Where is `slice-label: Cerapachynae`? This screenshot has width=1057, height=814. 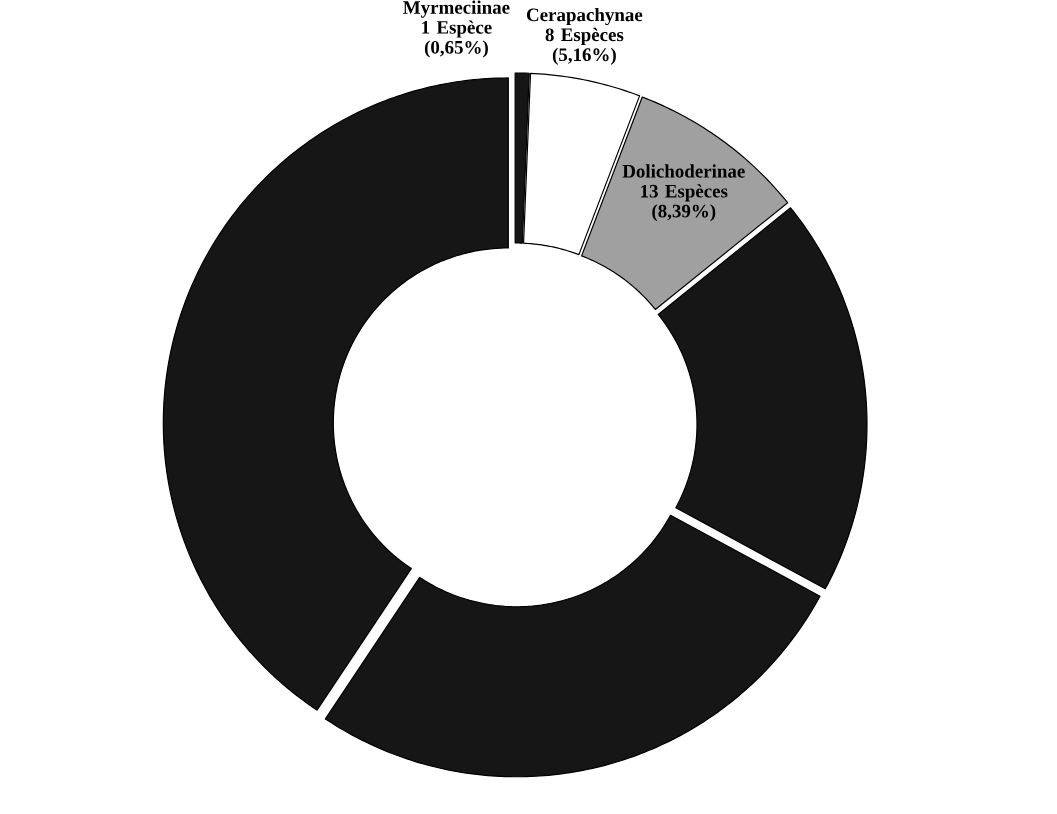
slice-label: Cerapachynae is located at coordinates (584, 16).